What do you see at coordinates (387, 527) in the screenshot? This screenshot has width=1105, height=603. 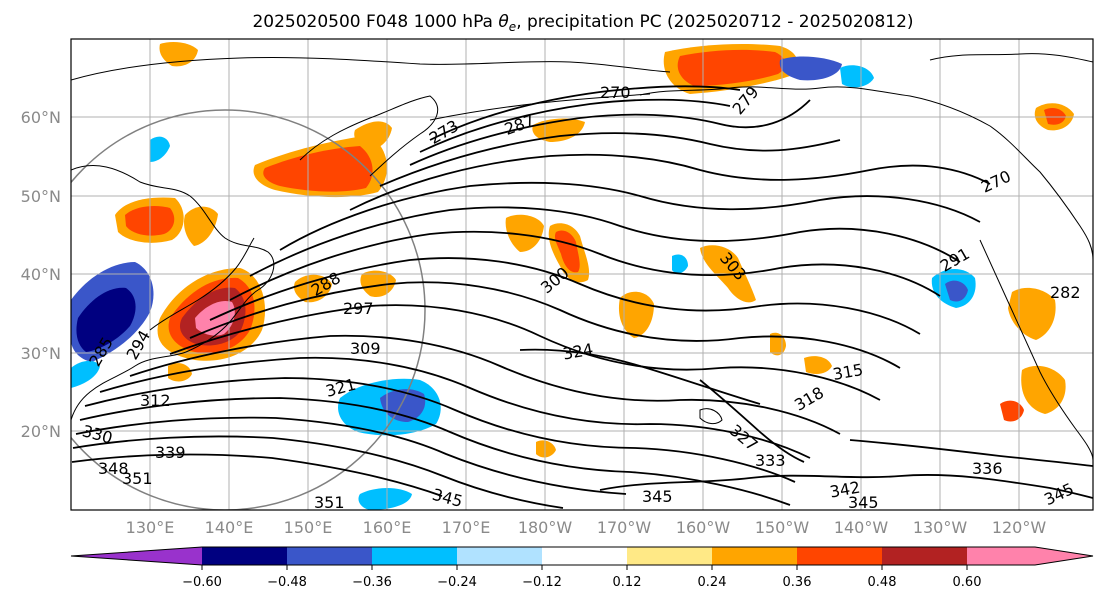 I see `lon-label: 160°E` at bounding box center [387, 527].